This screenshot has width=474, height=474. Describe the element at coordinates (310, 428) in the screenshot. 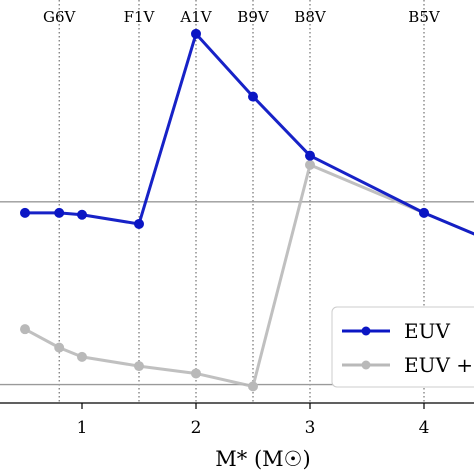

I see `x-tick-label: 3` at that location.